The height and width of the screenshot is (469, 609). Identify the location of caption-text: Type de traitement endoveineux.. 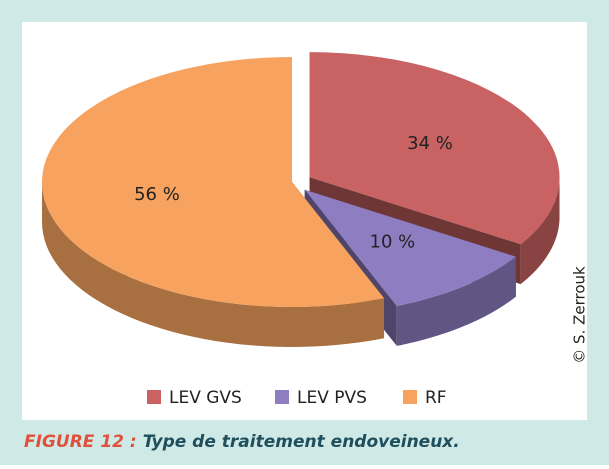
(301, 442).